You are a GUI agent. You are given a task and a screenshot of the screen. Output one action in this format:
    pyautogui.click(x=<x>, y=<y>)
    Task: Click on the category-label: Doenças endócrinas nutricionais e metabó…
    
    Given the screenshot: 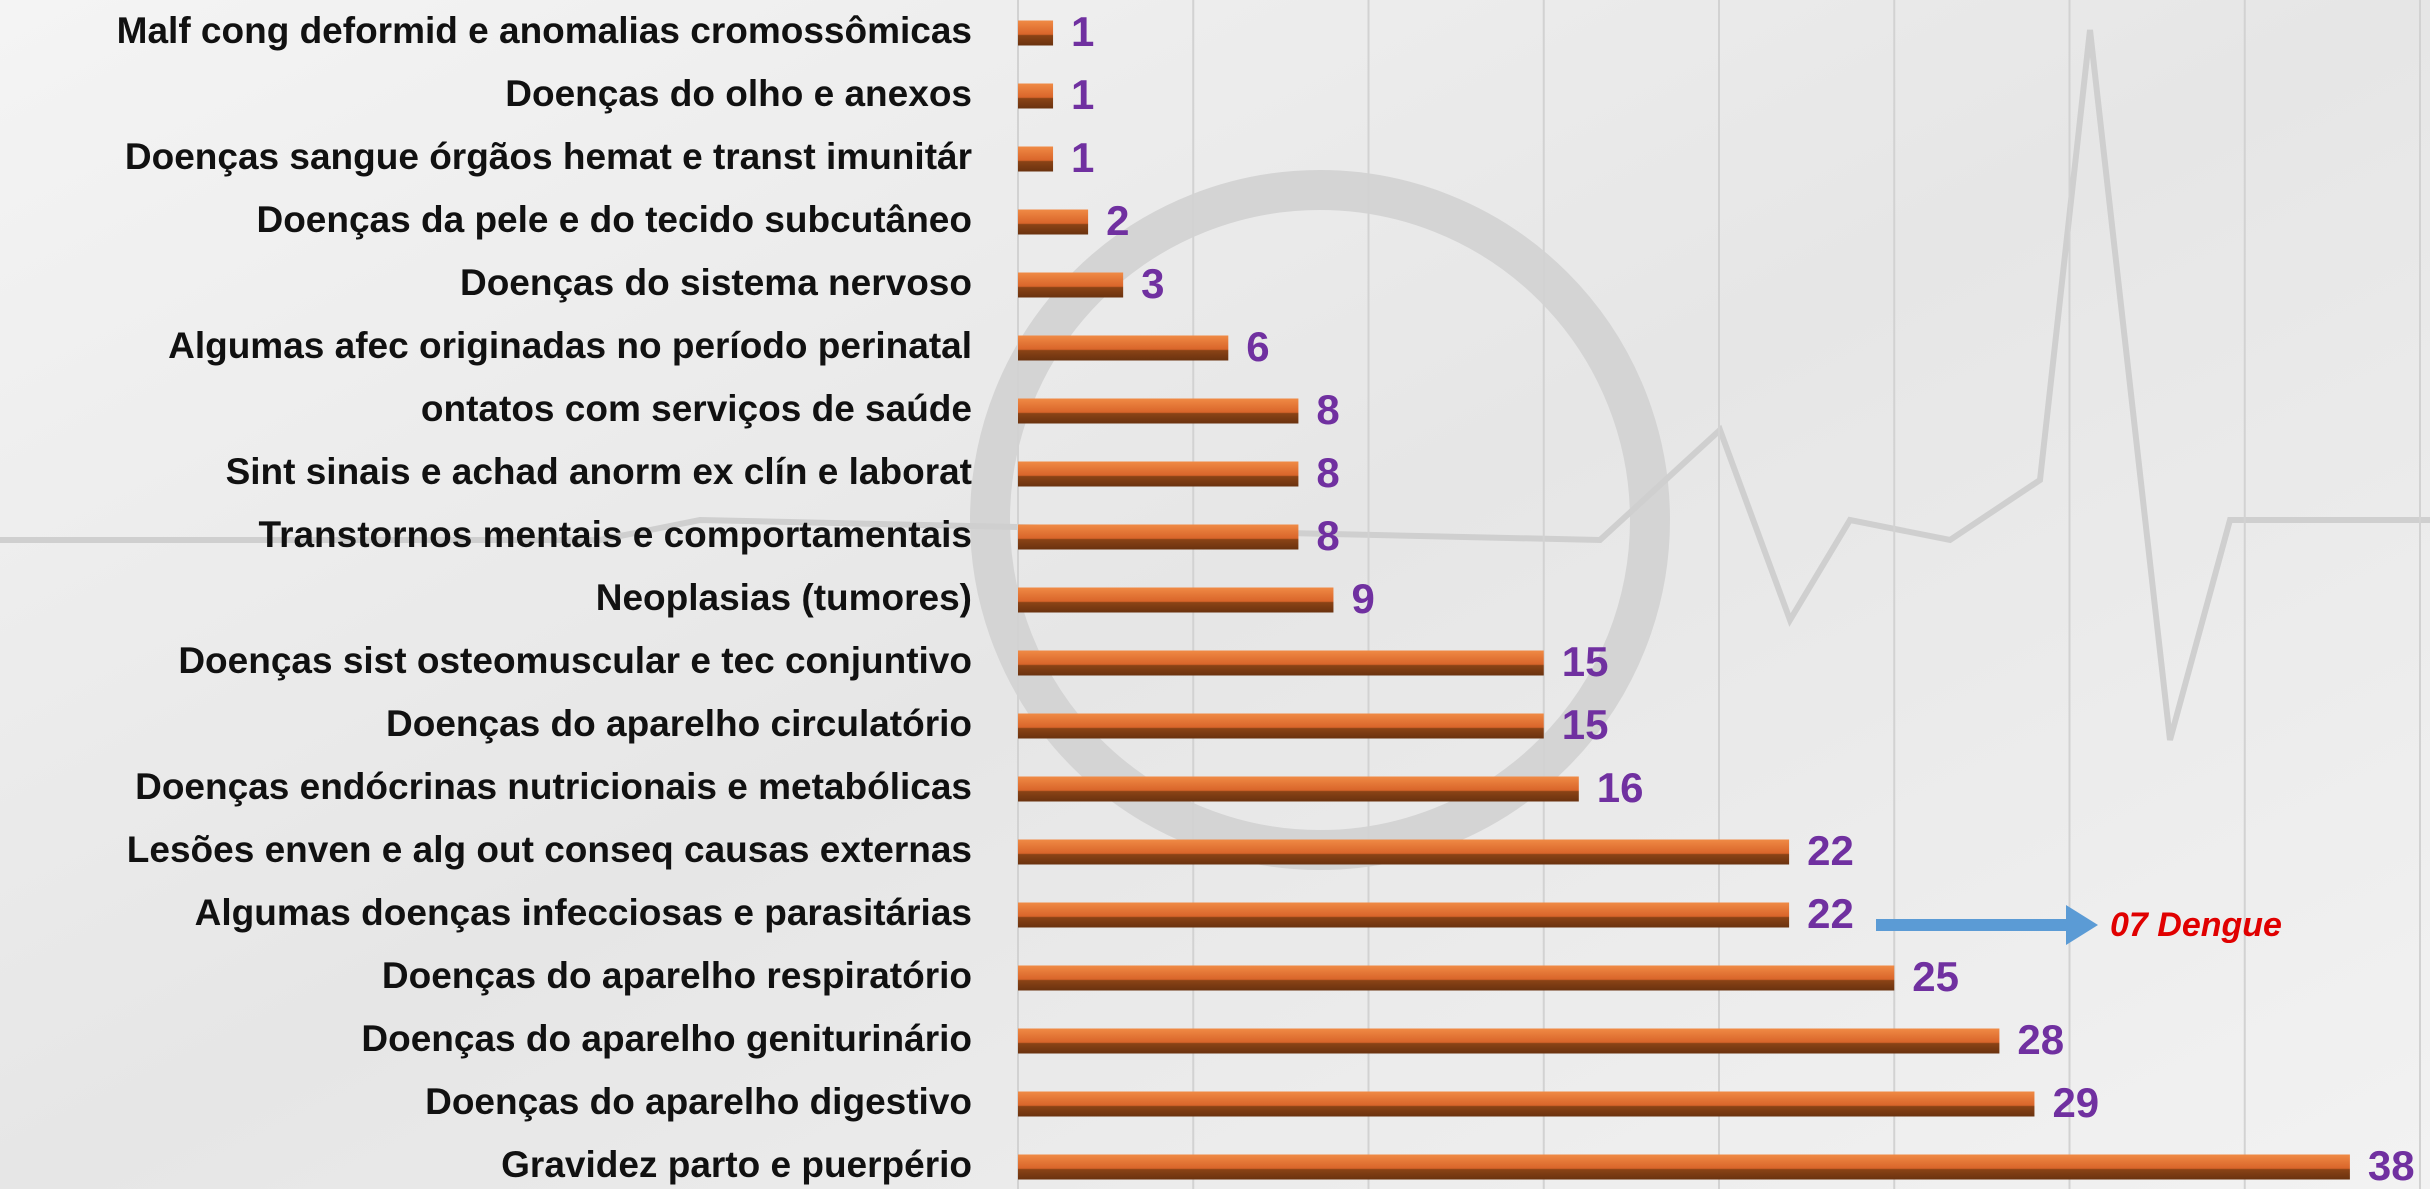 What is the action you would take?
    pyautogui.click(x=553, y=786)
    